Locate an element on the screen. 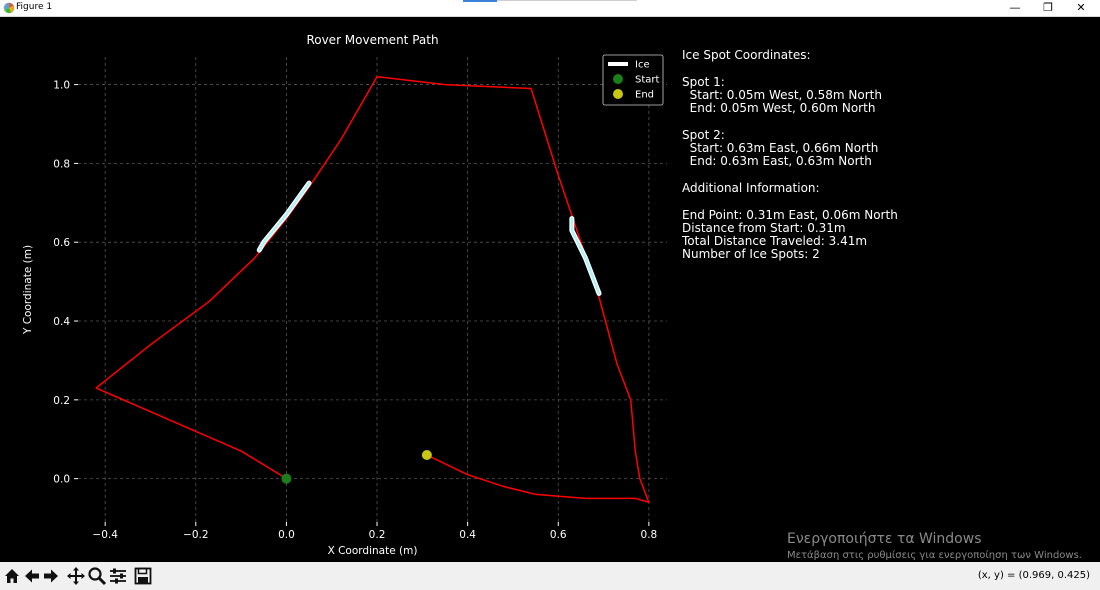 This screenshot has height=590, width=1100. cursor-coordinates: (x, y) = (0.969, 0.425) is located at coordinates (1033, 575).